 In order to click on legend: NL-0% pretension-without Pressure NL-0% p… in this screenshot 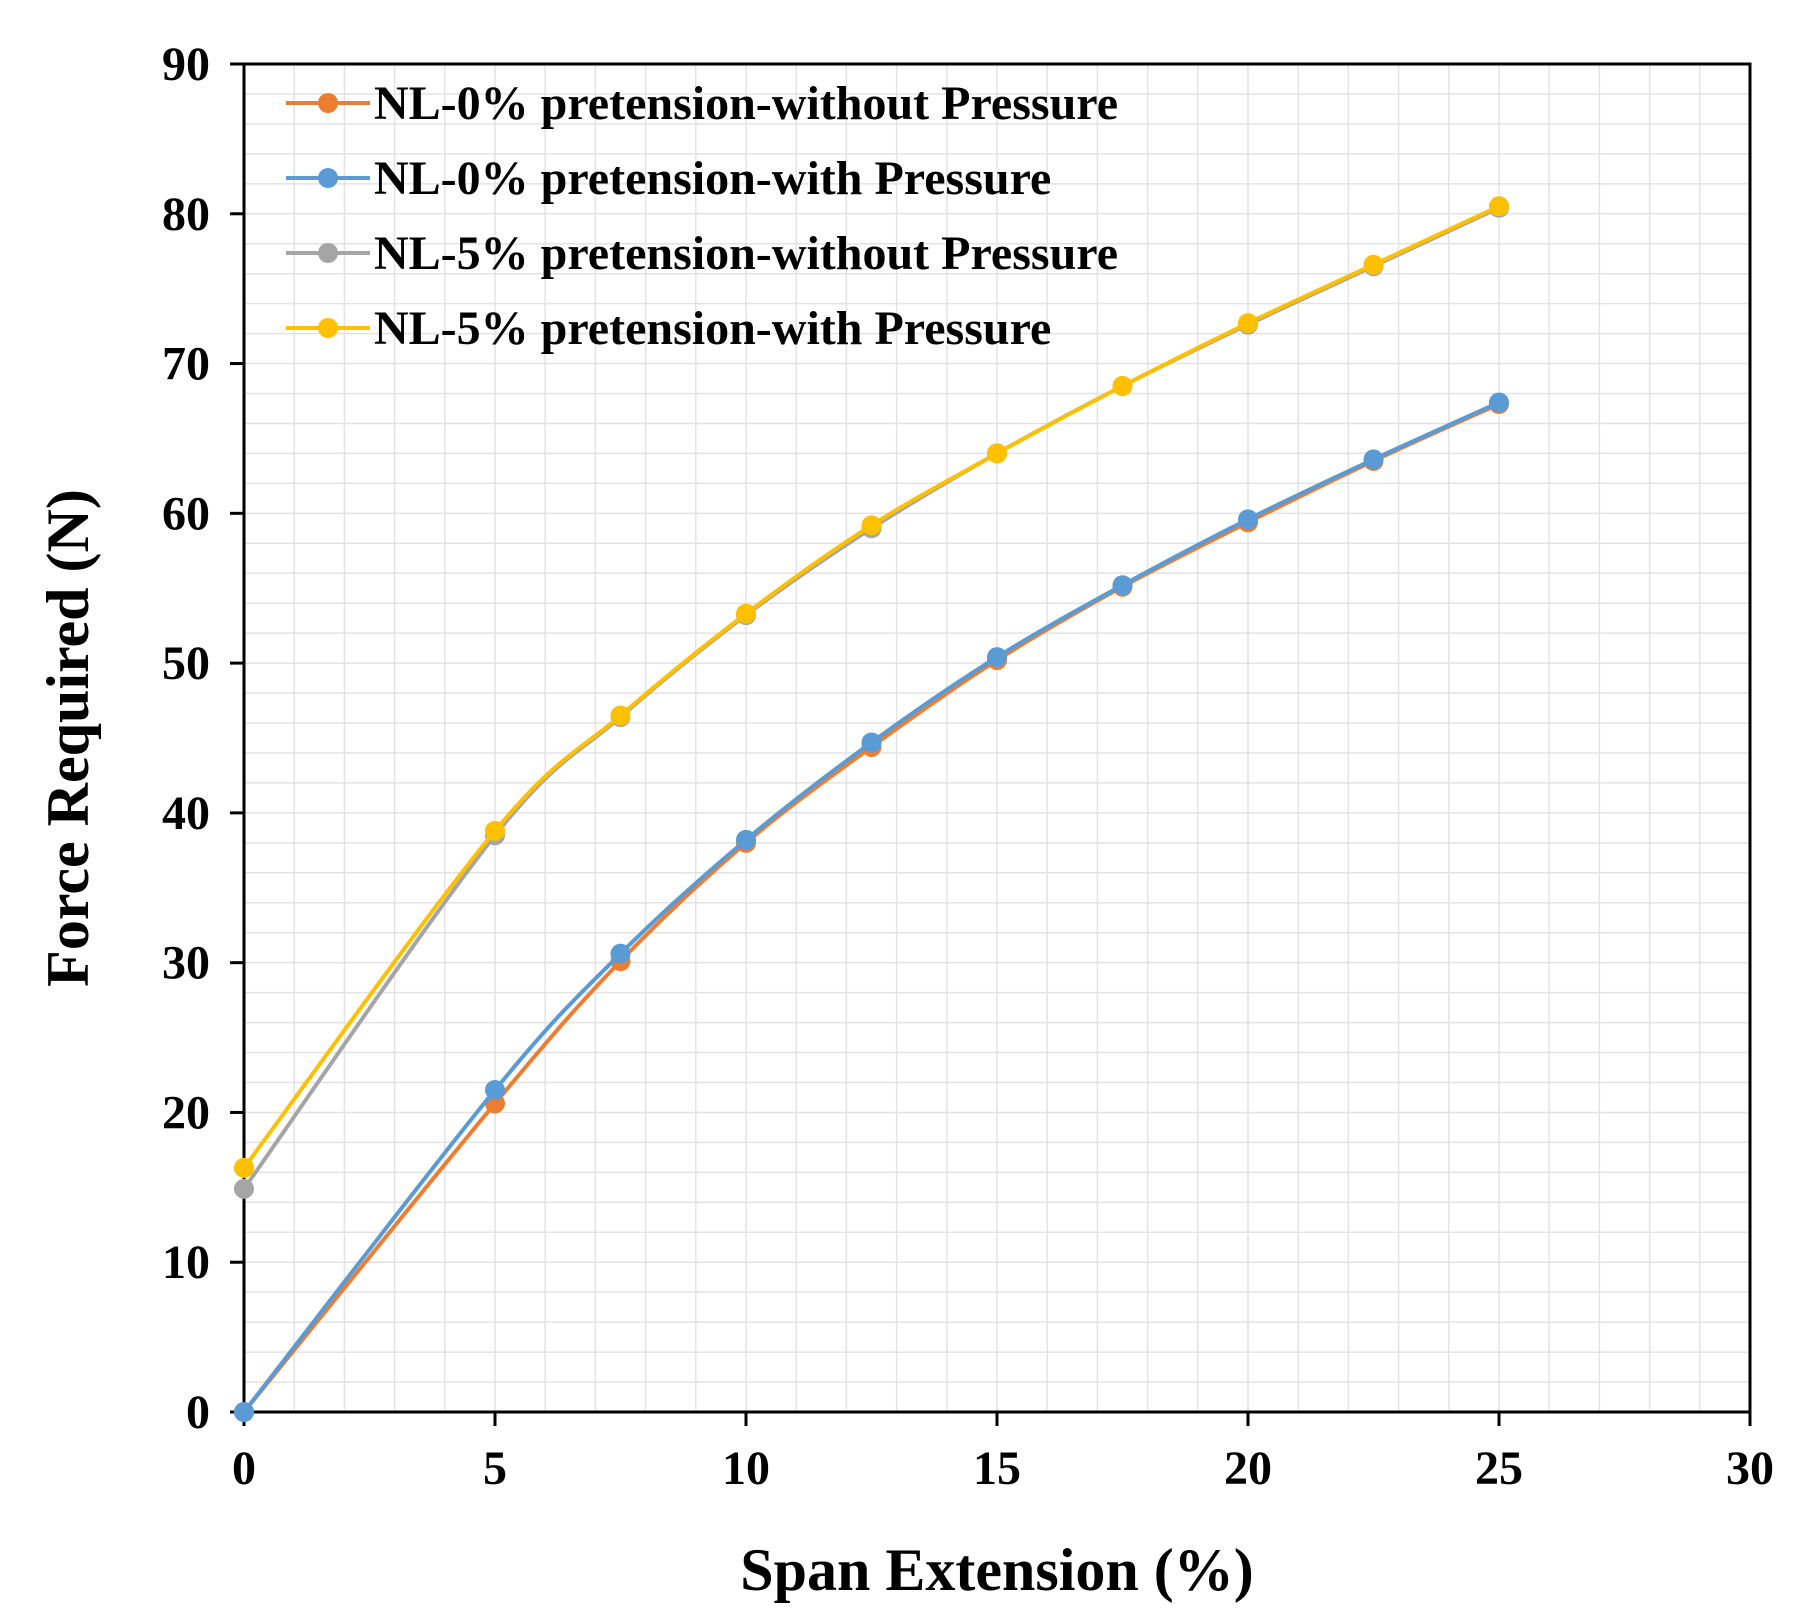, I will do `click(702, 216)`.